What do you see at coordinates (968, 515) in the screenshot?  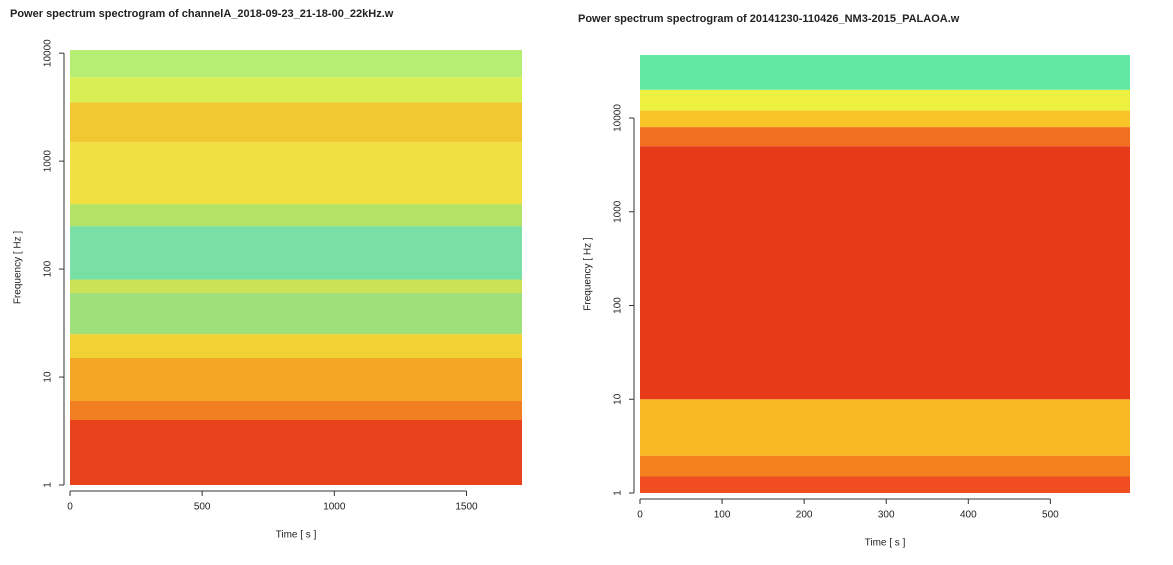 I see `x-tick-label: 400` at bounding box center [968, 515].